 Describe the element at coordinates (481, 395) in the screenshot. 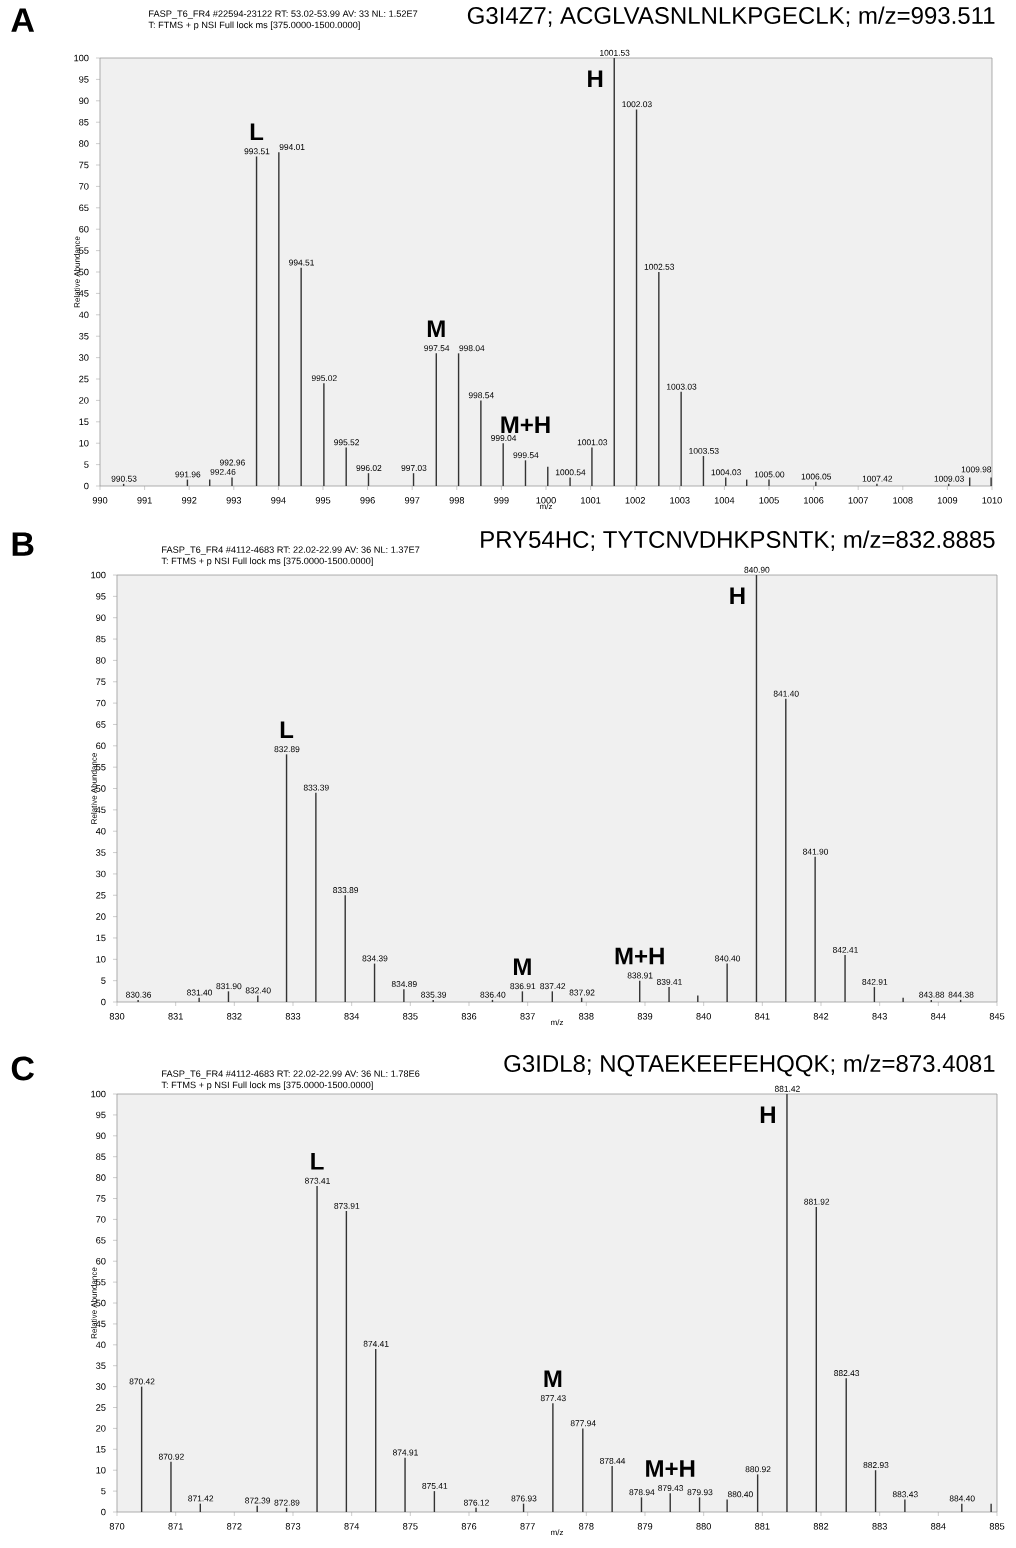

I see `annotation: 998.54` at that location.